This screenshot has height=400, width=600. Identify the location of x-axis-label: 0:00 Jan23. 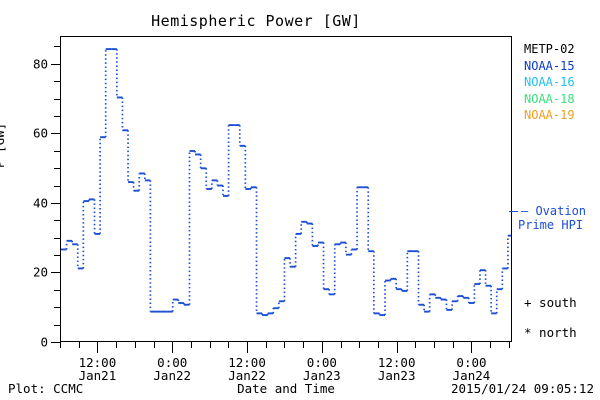
(322, 369).